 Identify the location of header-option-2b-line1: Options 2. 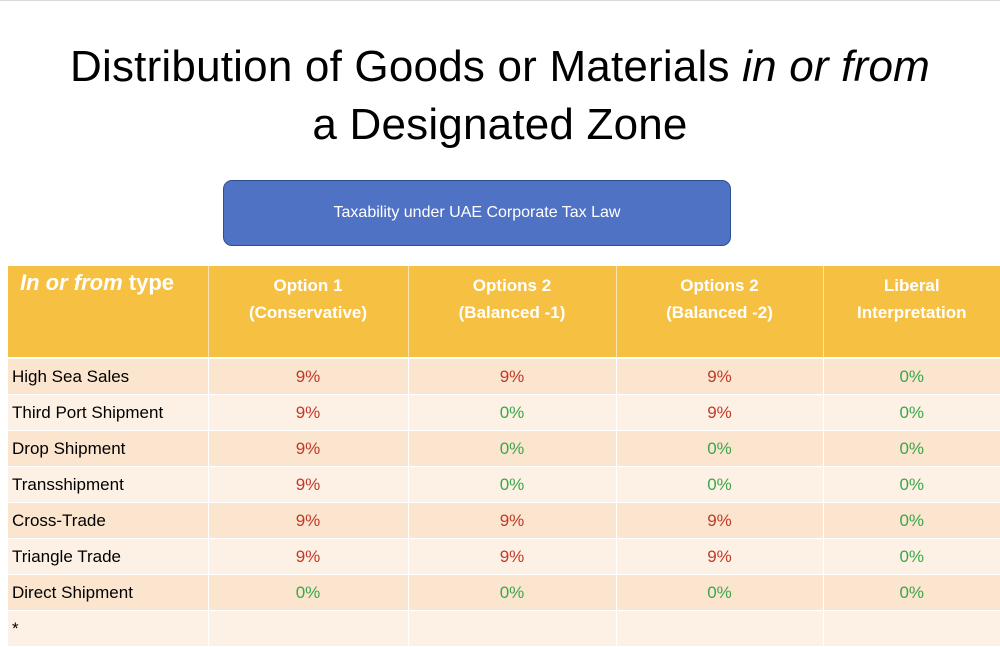
(719, 285).